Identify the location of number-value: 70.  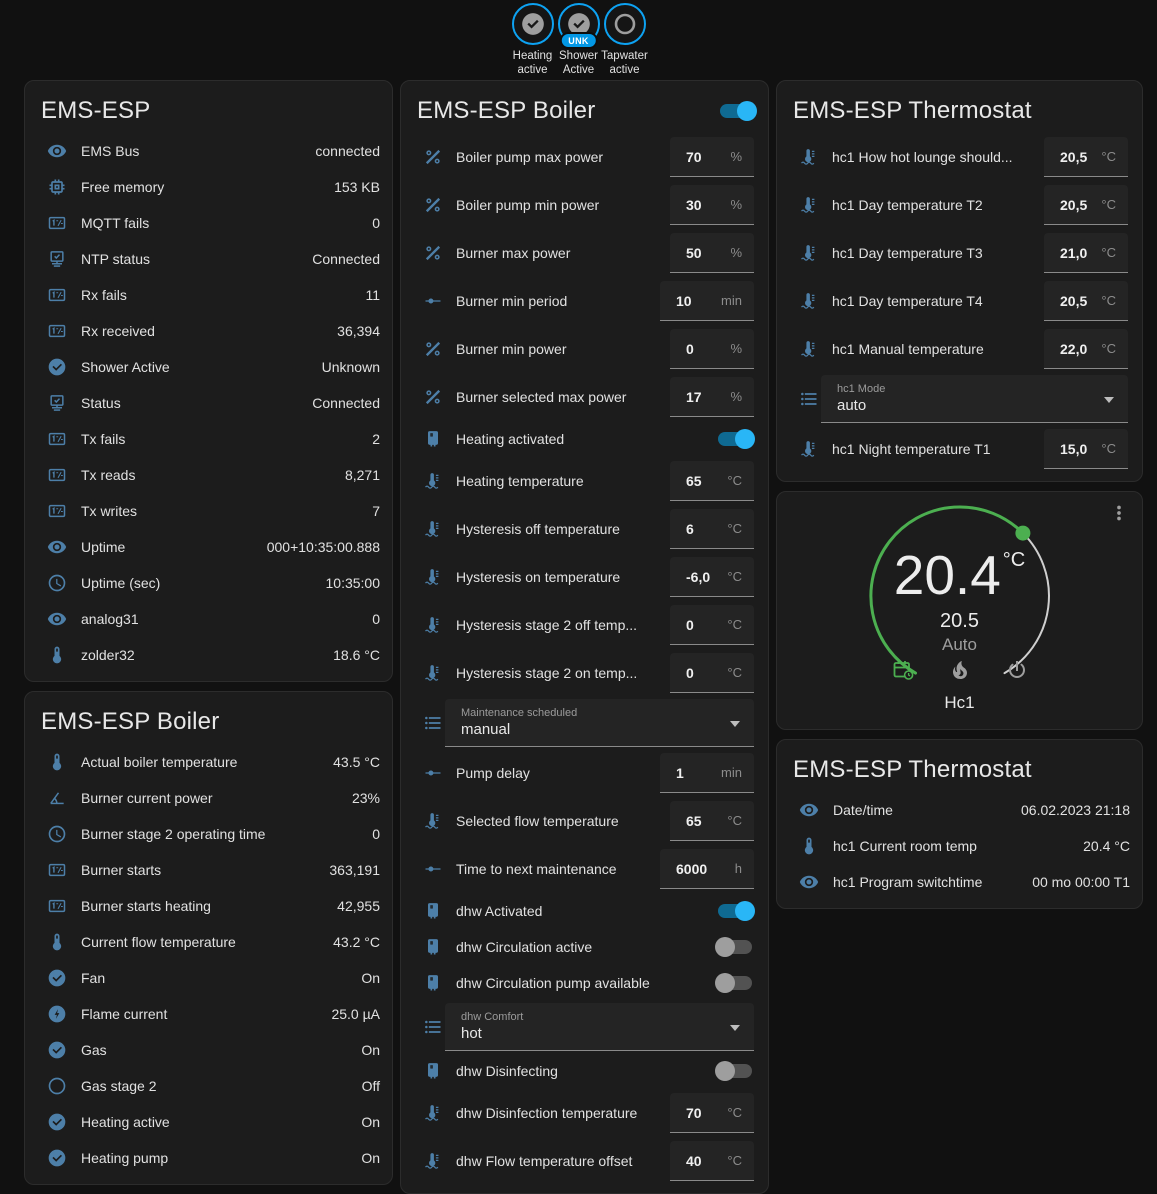
(694, 156).